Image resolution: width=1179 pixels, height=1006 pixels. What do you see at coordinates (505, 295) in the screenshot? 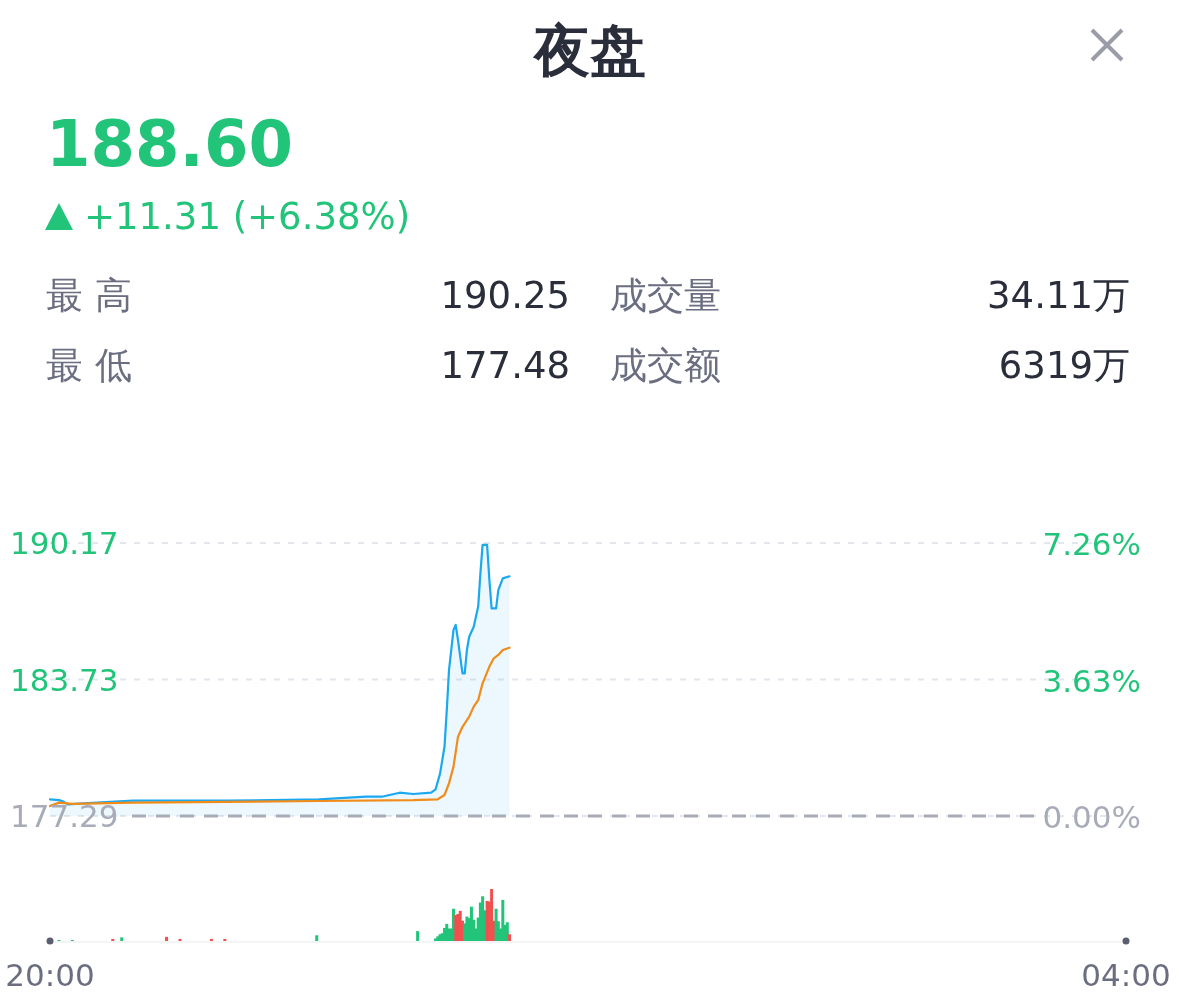
I see `text: 190.25` at bounding box center [505, 295].